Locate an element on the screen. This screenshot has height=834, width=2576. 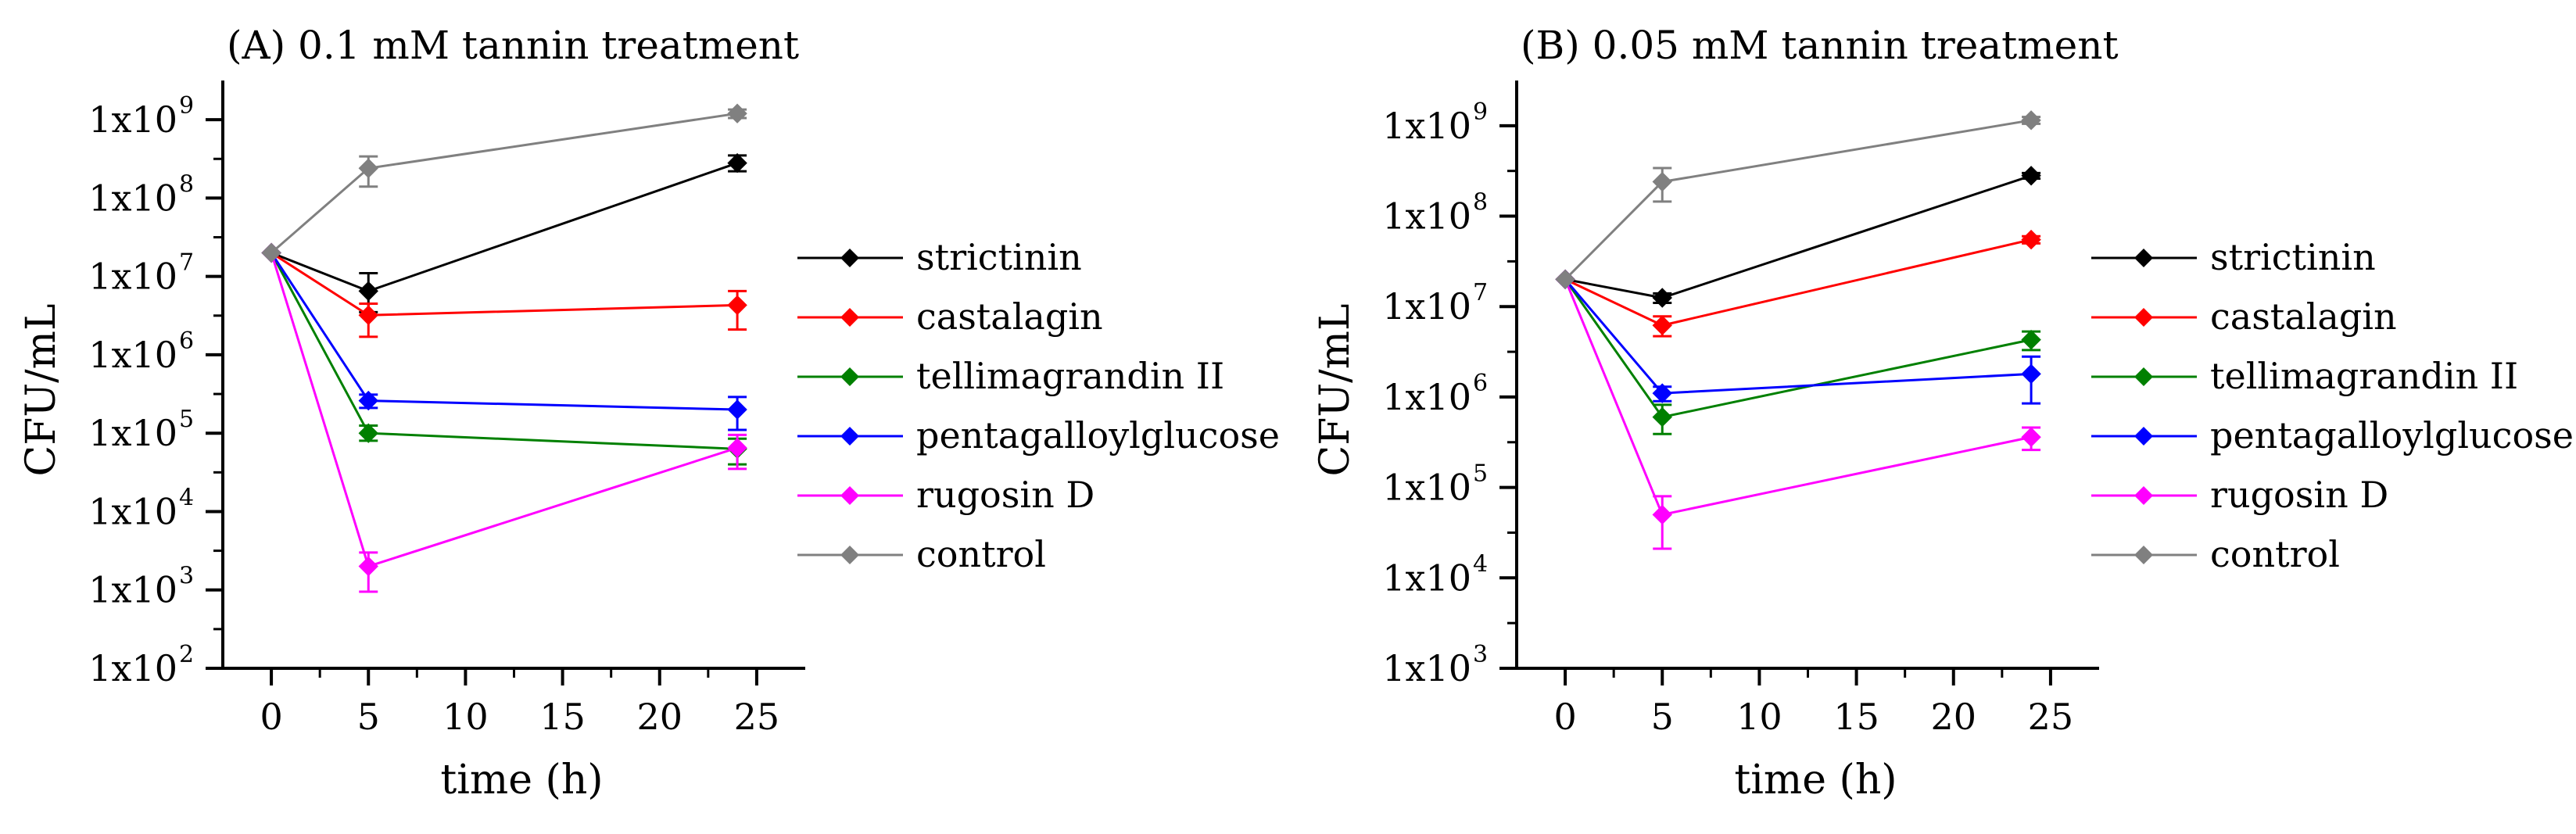
y-tick-exponent: 5 is located at coordinates (186, 419).